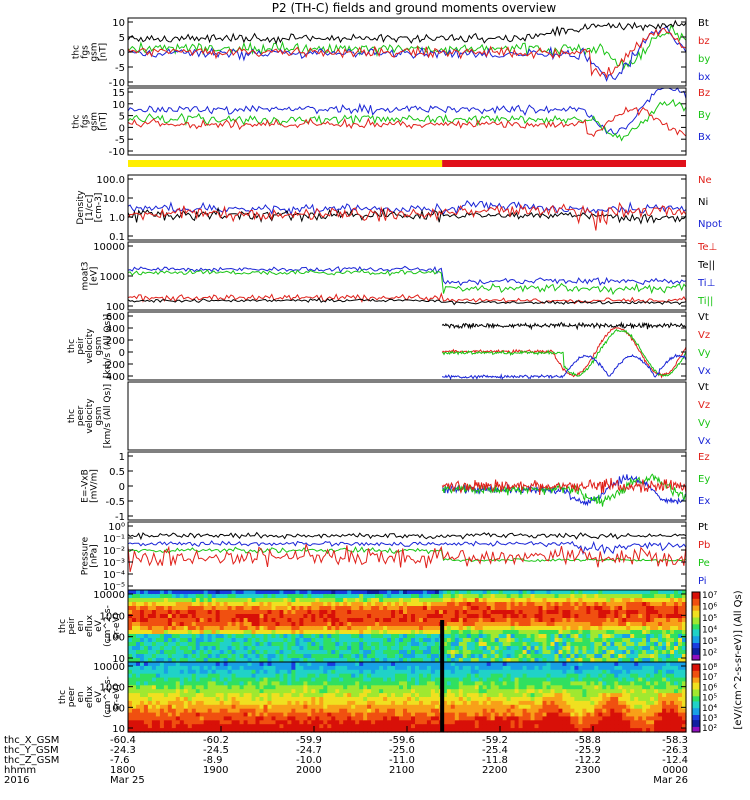 This screenshot has height=800, width=750. I want to click on ylabel-line: thc, so click(77, 52).